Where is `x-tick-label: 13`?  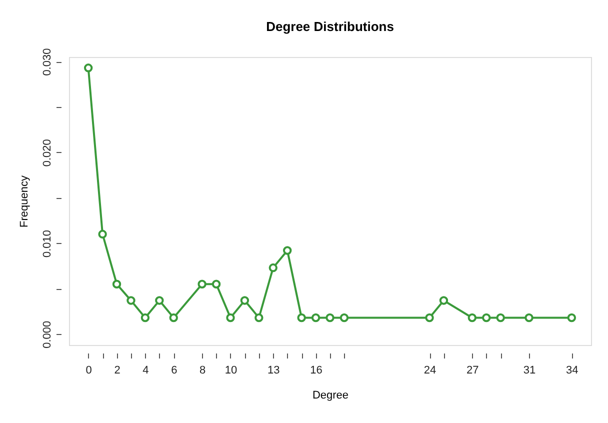
x-tick-label: 13 is located at coordinates (274, 370).